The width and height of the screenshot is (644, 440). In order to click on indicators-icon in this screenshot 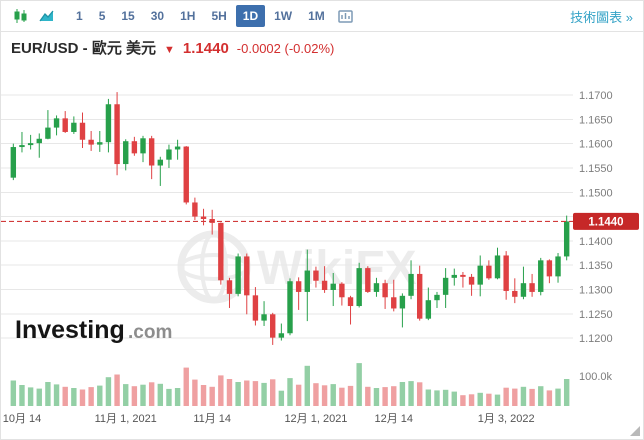, I will do `click(345, 16)`.